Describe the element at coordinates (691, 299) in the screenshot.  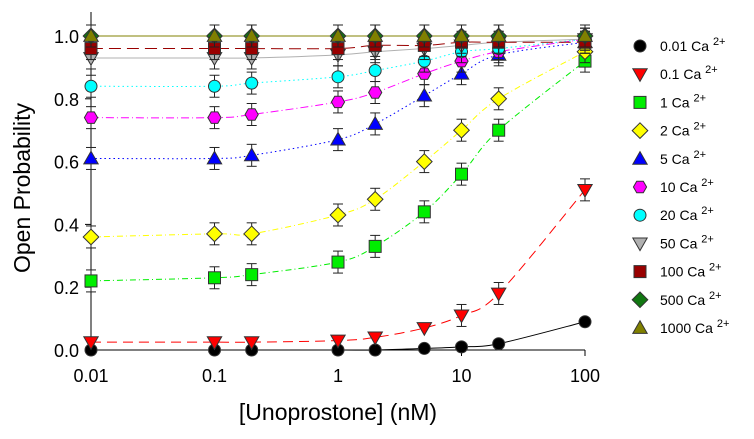
I see `legend-label: 500 Ca 2+` at that location.